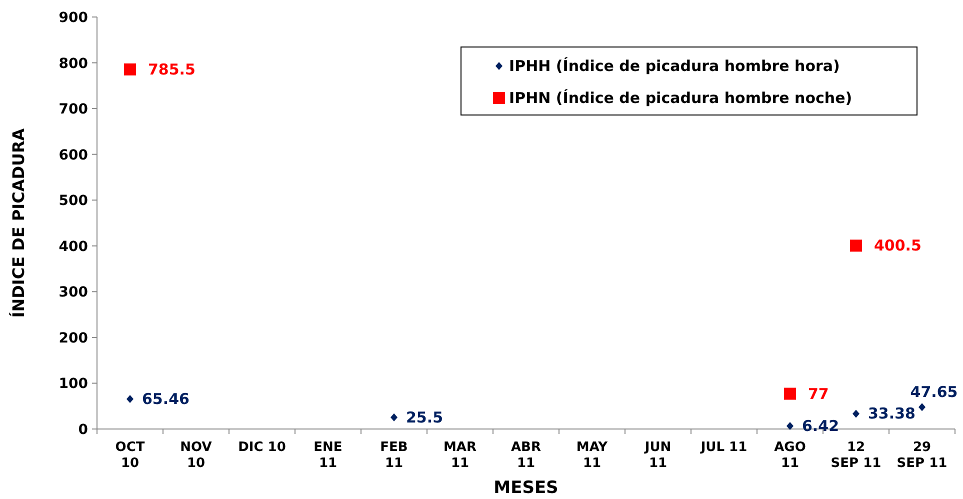 The image size is (963, 499). I want to click on y-tick-label: 800, so click(73, 64).